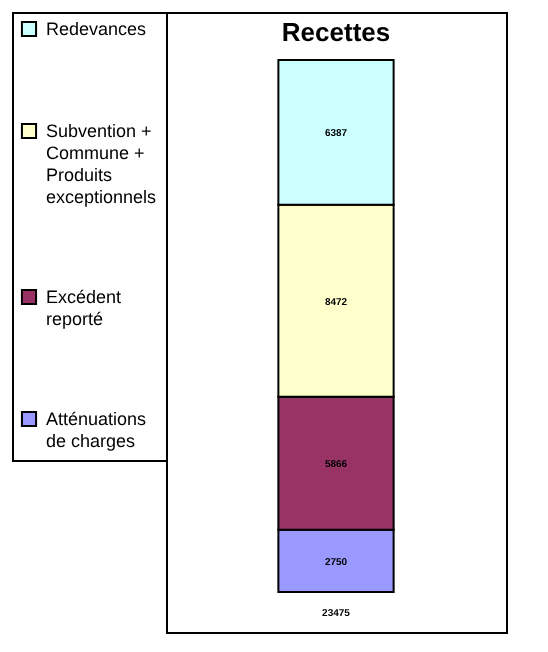 This screenshot has width=548, height=652. Describe the element at coordinates (97, 430) in the screenshot. I see `legend-label: Atténuations de charges` at that location.